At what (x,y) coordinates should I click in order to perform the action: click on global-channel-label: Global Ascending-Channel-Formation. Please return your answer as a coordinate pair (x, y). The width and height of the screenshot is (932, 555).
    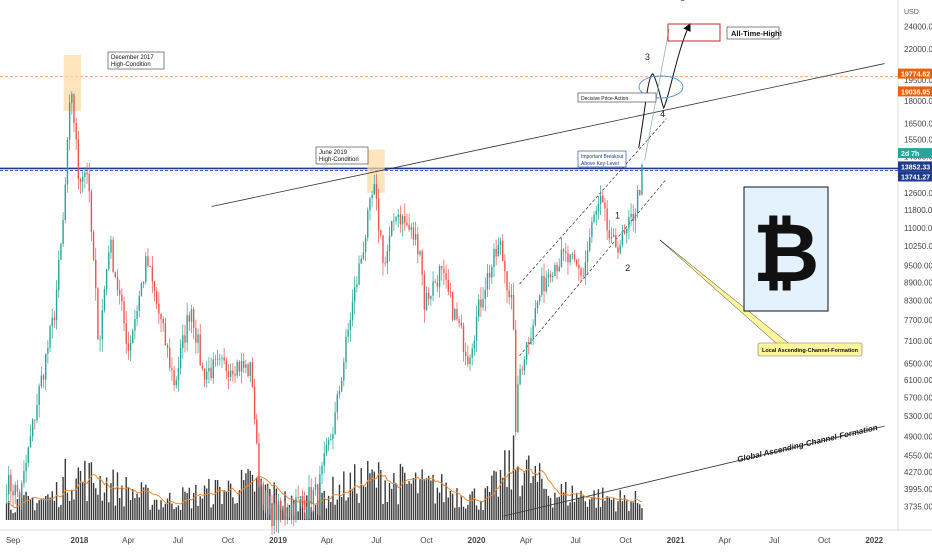
    Looking at the image, I should click on (807, 443).